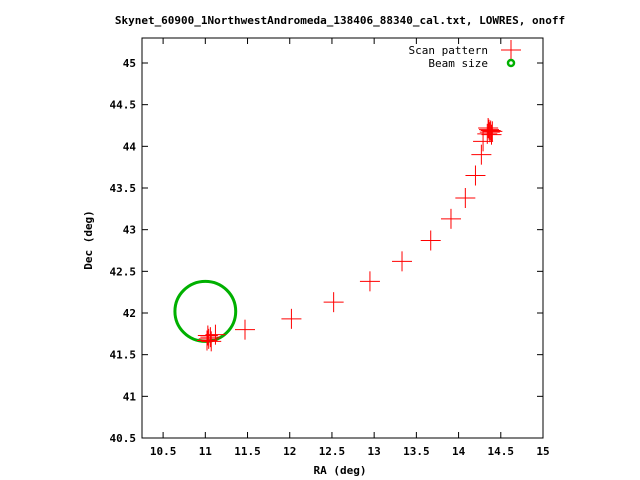 The image size is (640, 480). Describe the element at coordinates (123, 188) in the screenshot. I see `y-tick-label: 43.5` at that location.